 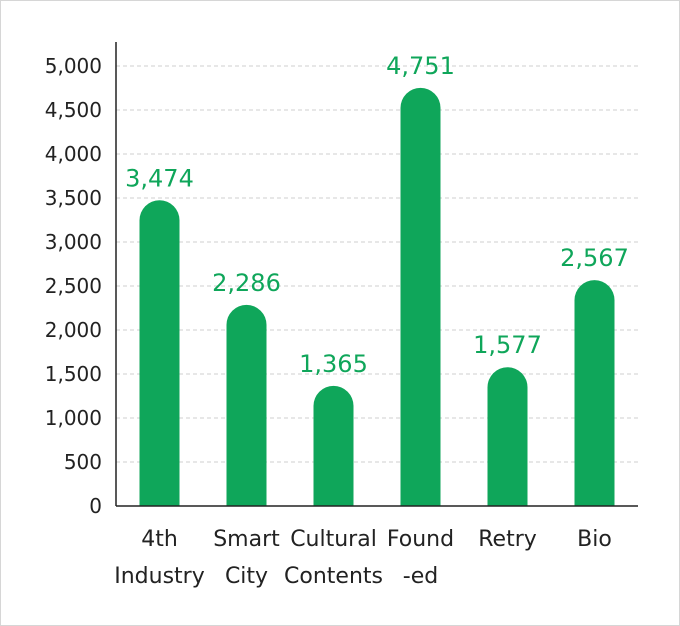 What do you see at coordinates (73, 330) in the screenshot?
I see `y-tick-label: 2,000` at bounding box center [73, 330].